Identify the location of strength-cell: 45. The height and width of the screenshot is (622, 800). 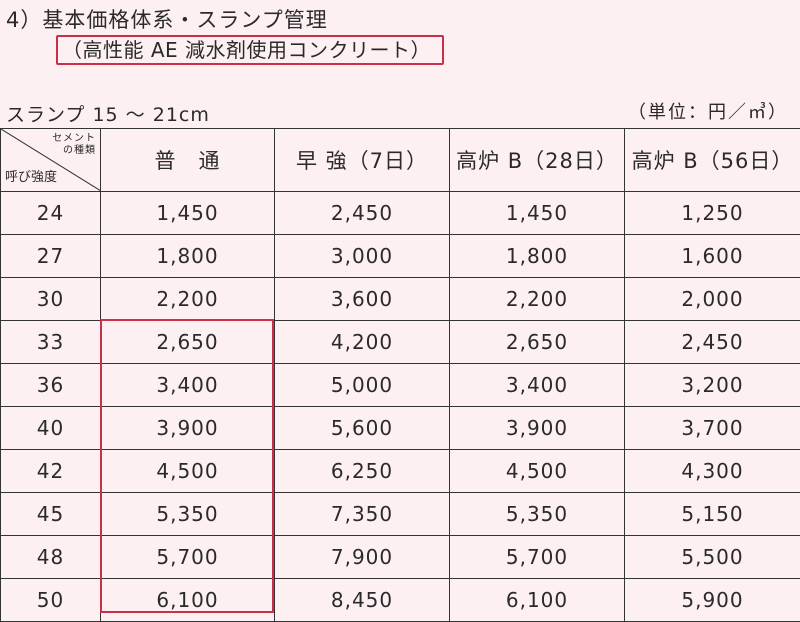
(51, 514).